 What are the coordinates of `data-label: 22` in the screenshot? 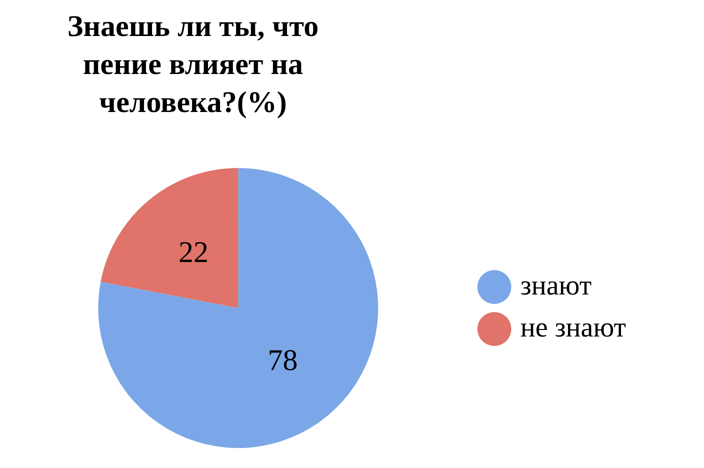 It's located at (193, 252).